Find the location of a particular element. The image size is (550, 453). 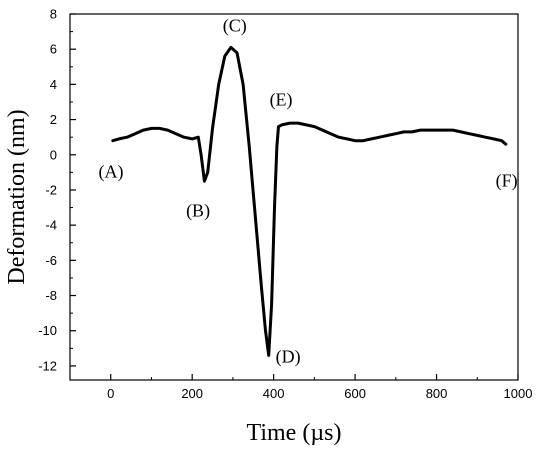

point-annotation: (F) is located at coordinates (507, 180).